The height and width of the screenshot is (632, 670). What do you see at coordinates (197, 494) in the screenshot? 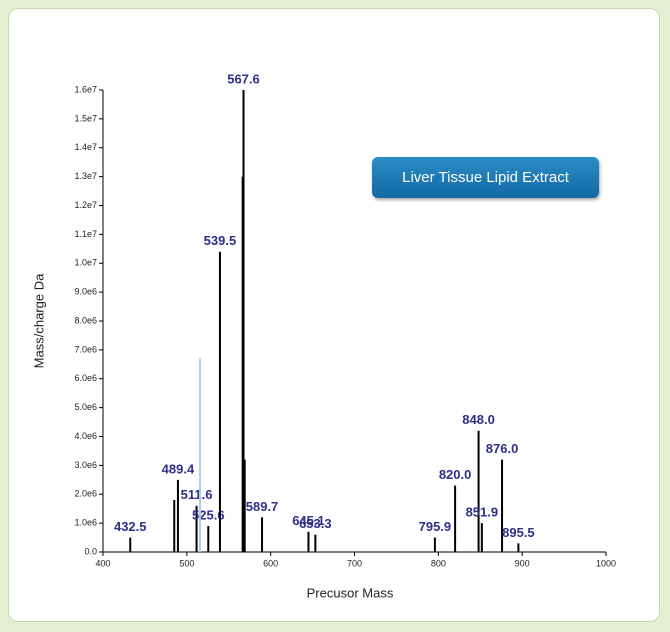
I see `peak-label: 511.6` at bounding box center [197, 494].